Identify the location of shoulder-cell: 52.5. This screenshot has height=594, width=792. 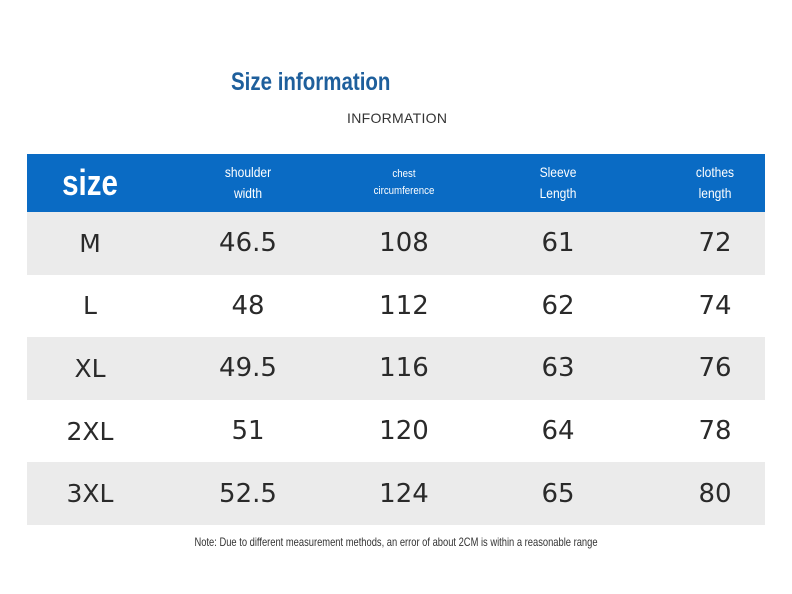
(248, 493).